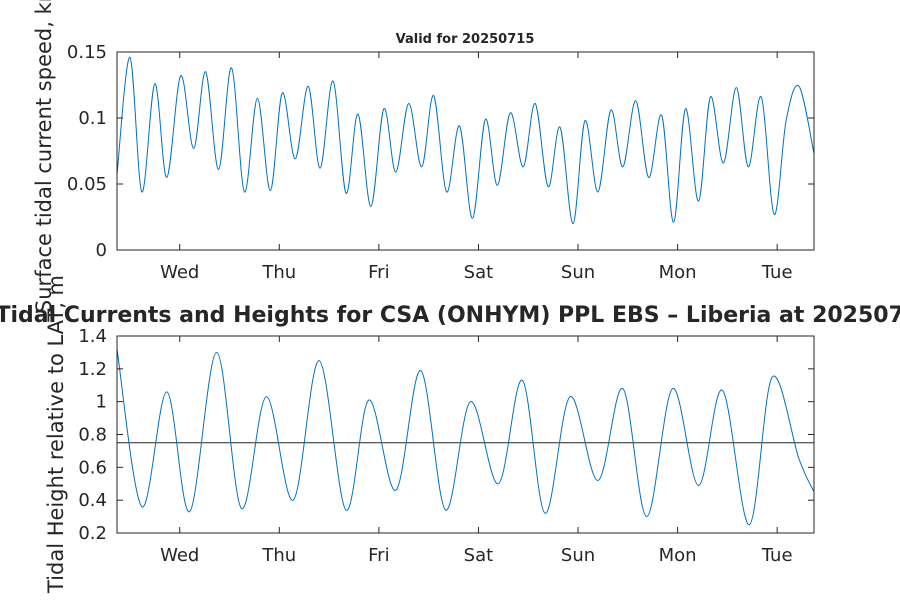 The height and width of the screenshot is (600, 900). I want to click on tidal-height-x-tick-label: Fri, so click(378, 555).